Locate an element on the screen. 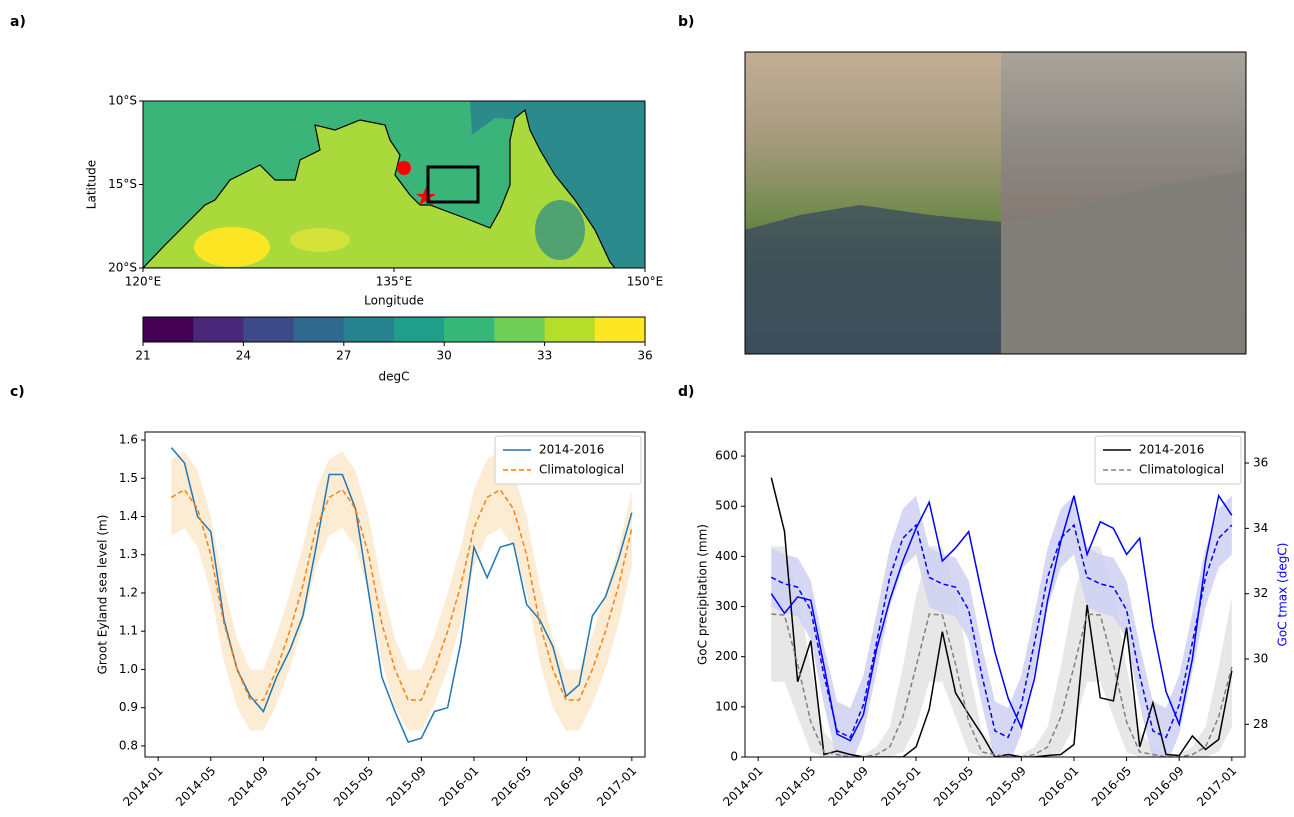 Image resolution: width=1294 pixels, height=817 pixels. y-tick-label: 1.3 is located at coordinates (128, 554).